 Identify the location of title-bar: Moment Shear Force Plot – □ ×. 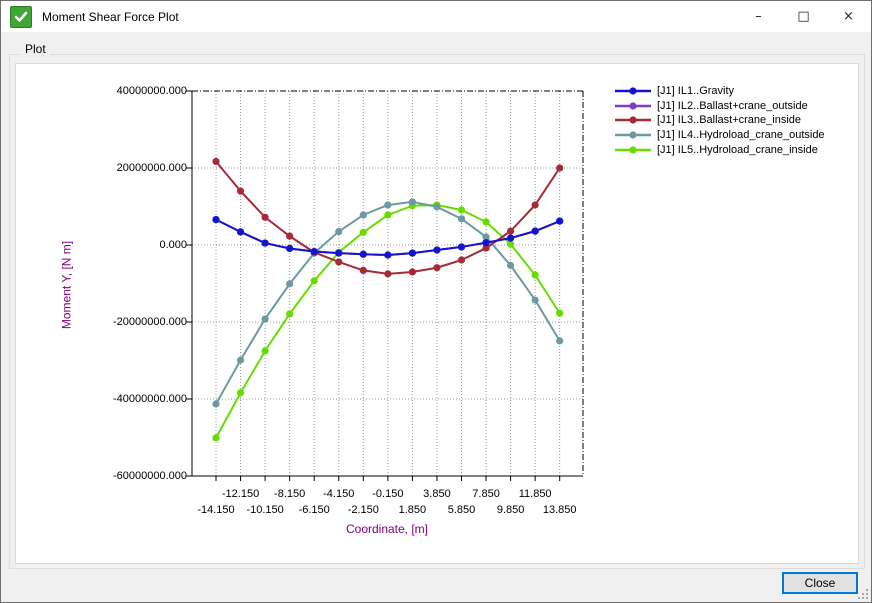
(436, 16).